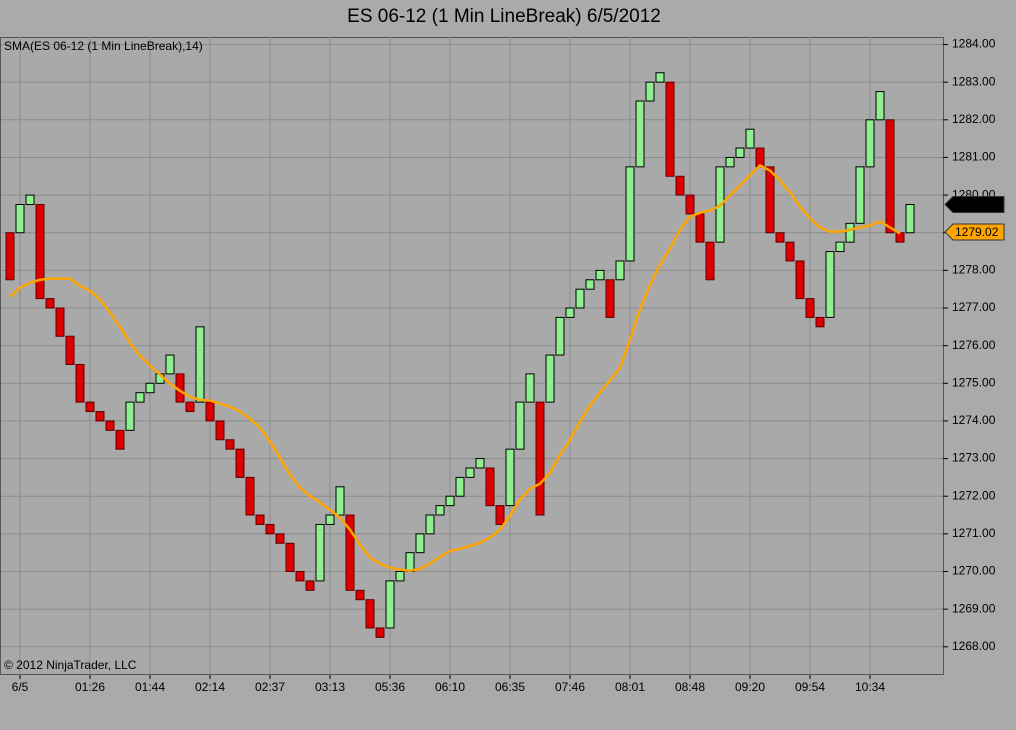  Describe the element at coordinates (974, 495) in the screenshot. I see `y-tick-label: 1272.00` at that location.